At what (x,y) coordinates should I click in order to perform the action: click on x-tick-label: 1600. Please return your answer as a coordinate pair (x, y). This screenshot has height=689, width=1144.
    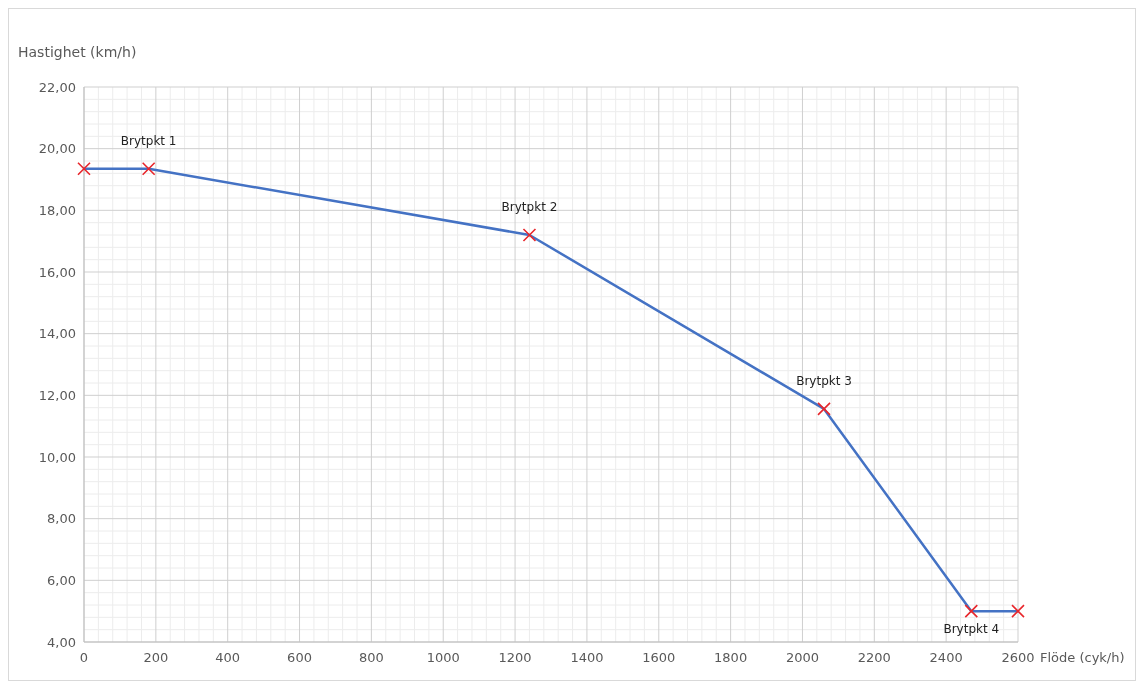
    Looking at the image, I should click on (659, 657).